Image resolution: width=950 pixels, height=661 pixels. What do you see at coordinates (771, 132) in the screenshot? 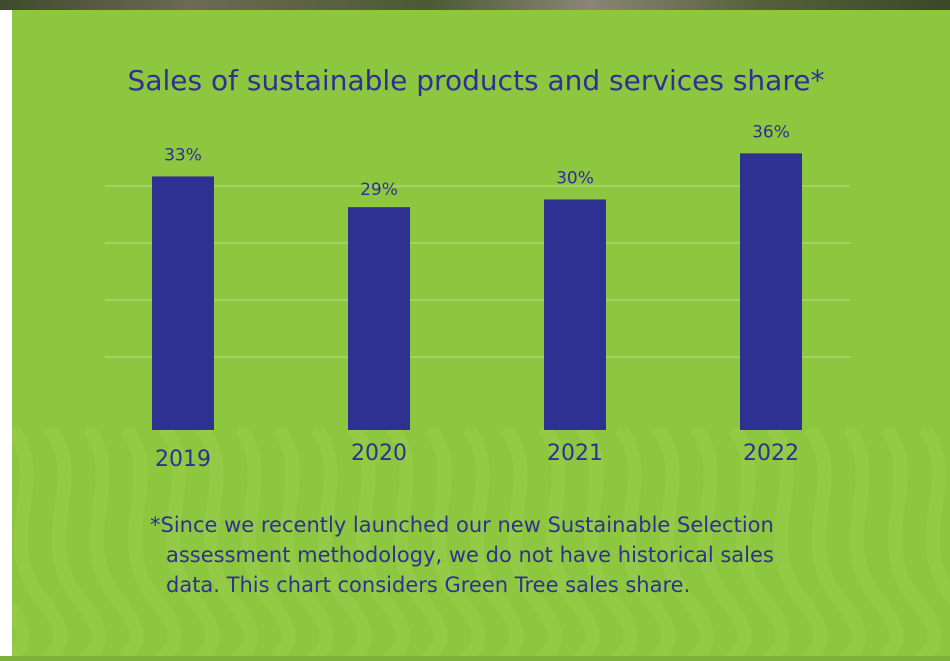
I see `data-label-2022: 36%` at bounding box center [771, 132].